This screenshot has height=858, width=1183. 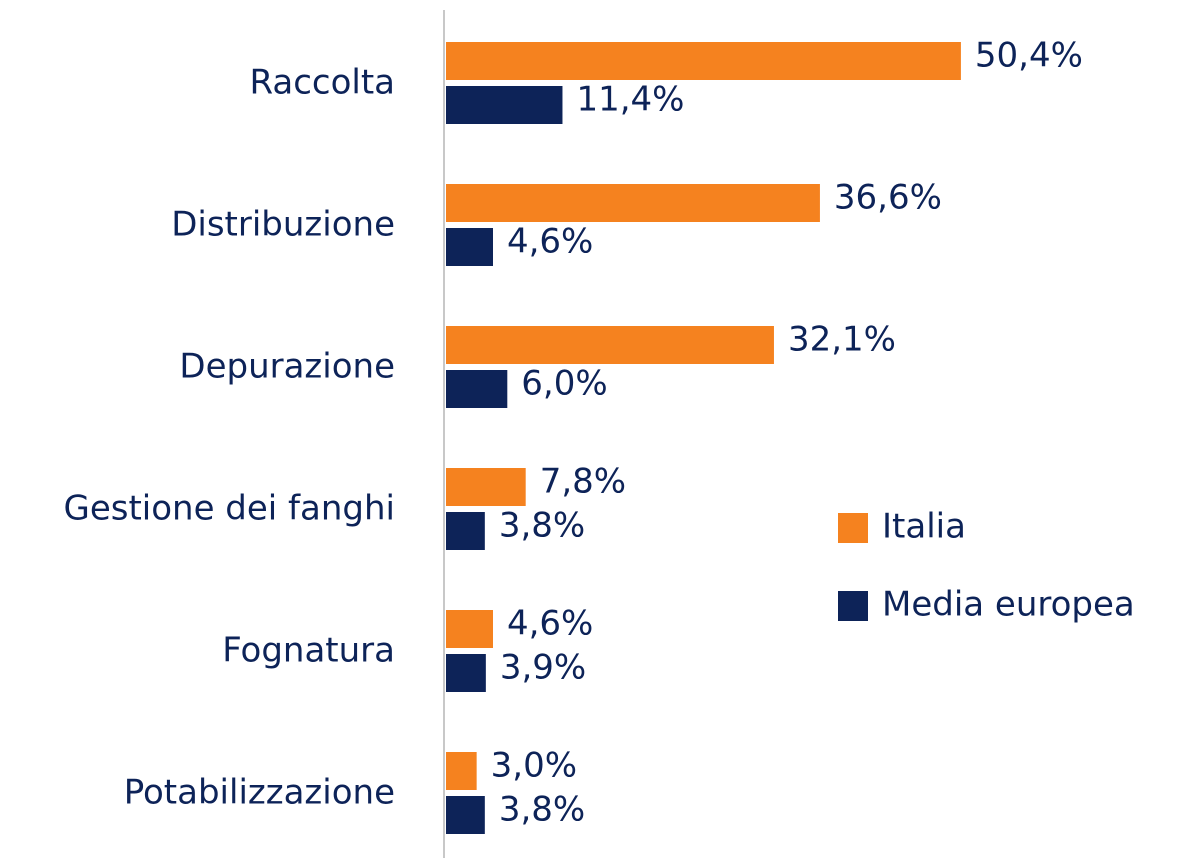 I want to click on legend-label: Italia, so click(x=924, y=527).